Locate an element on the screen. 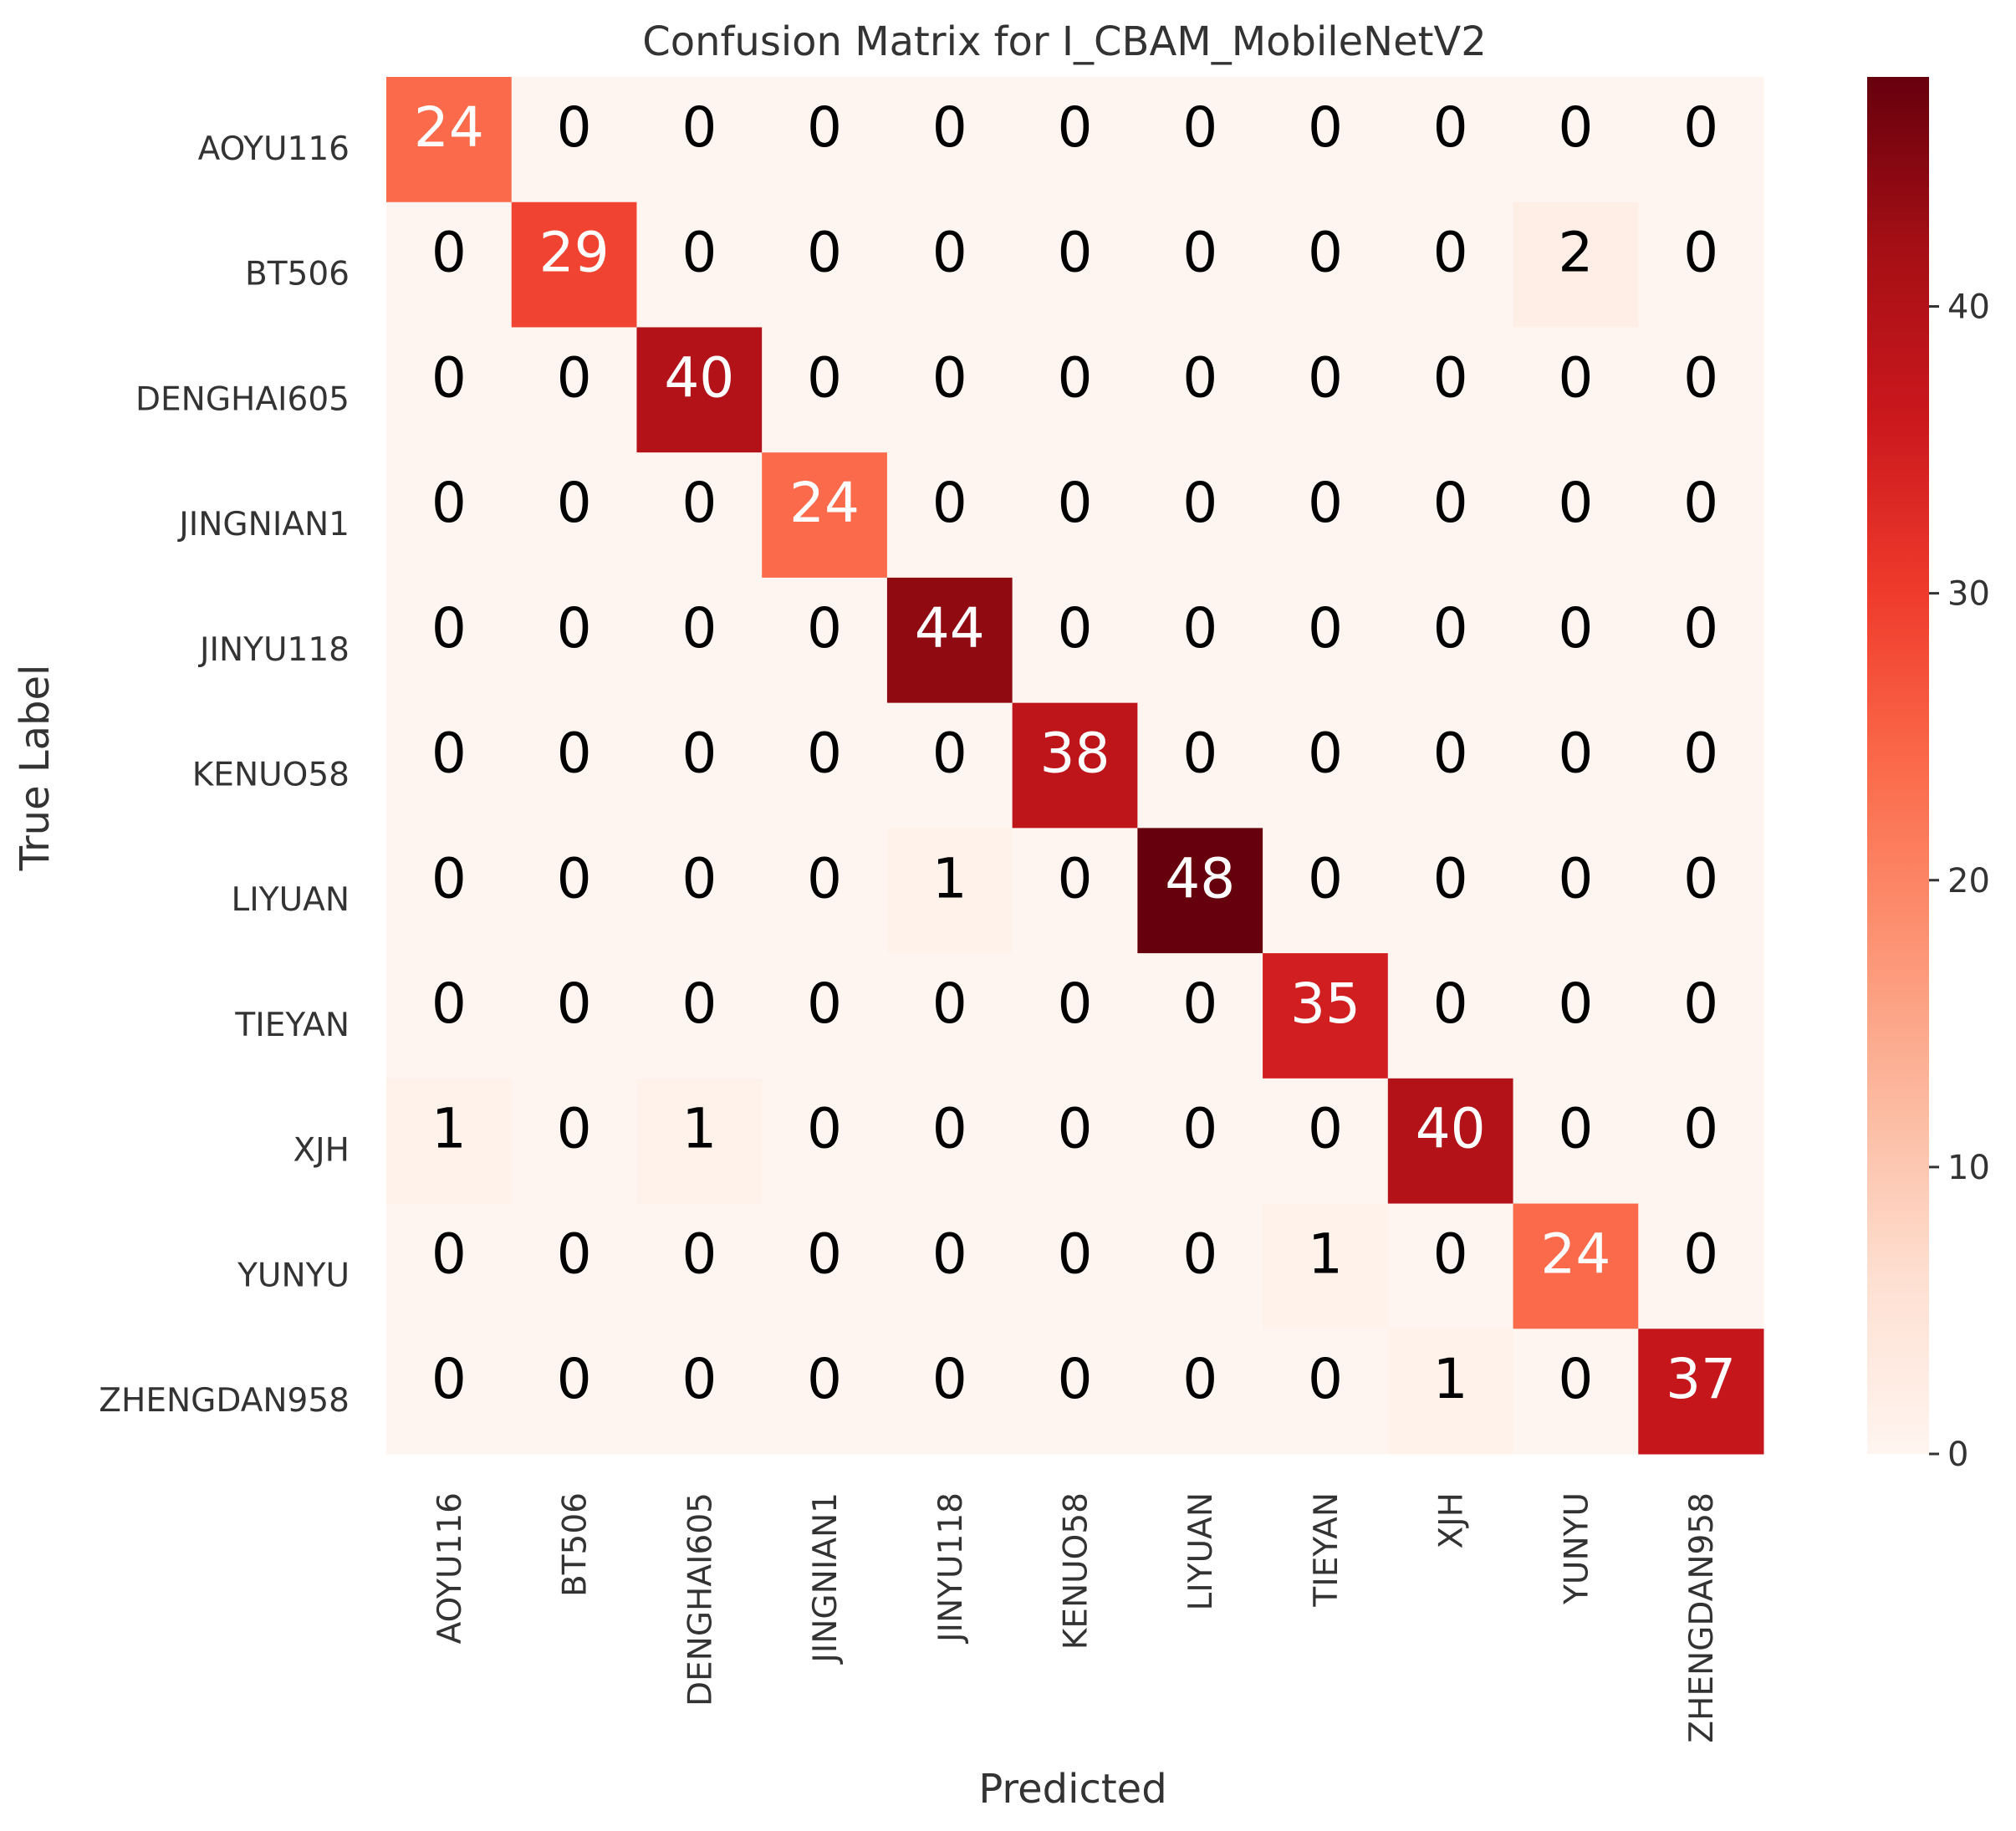 The width and height of the screenshot is (2016, 1831). x-tick-label: AOYU116 is located at coordinates (450, 1568).